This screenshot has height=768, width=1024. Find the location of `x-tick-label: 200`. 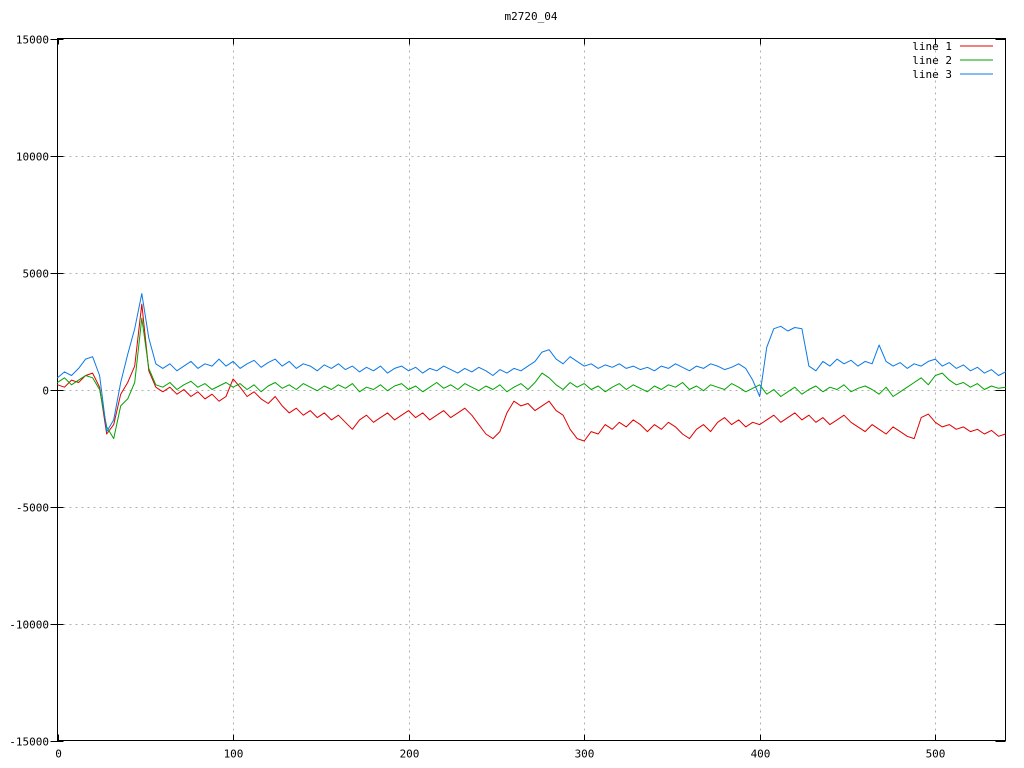

x-tick-label: 200 is located at coordinates (410, 754).